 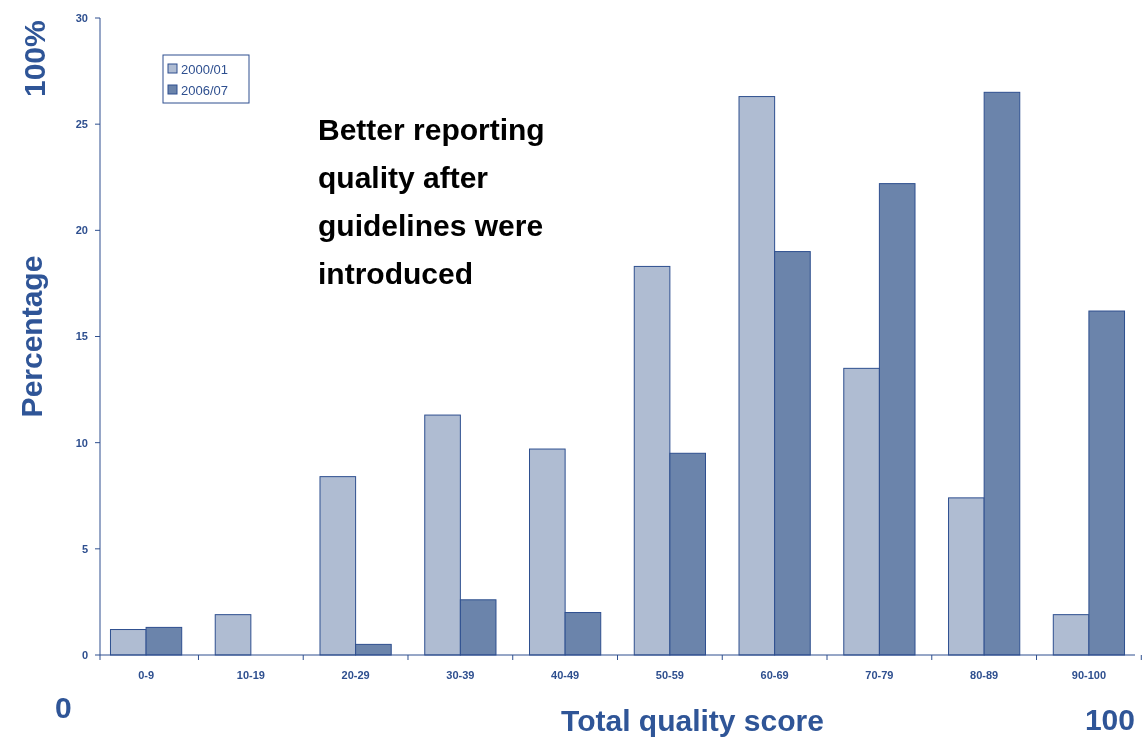 I want to click on x-tick-label: 0-9, so click(x=146, y=675).